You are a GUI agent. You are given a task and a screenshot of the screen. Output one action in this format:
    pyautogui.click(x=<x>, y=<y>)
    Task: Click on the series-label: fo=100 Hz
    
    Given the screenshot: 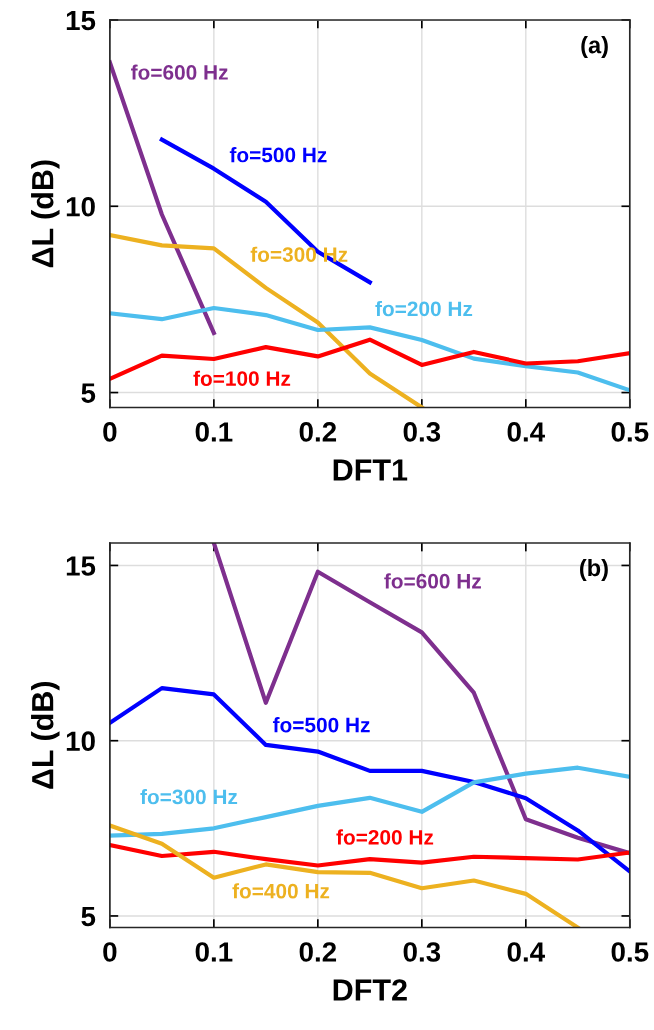 What is the action you would take?
    pyautogui.click(x=242, y=378)
    